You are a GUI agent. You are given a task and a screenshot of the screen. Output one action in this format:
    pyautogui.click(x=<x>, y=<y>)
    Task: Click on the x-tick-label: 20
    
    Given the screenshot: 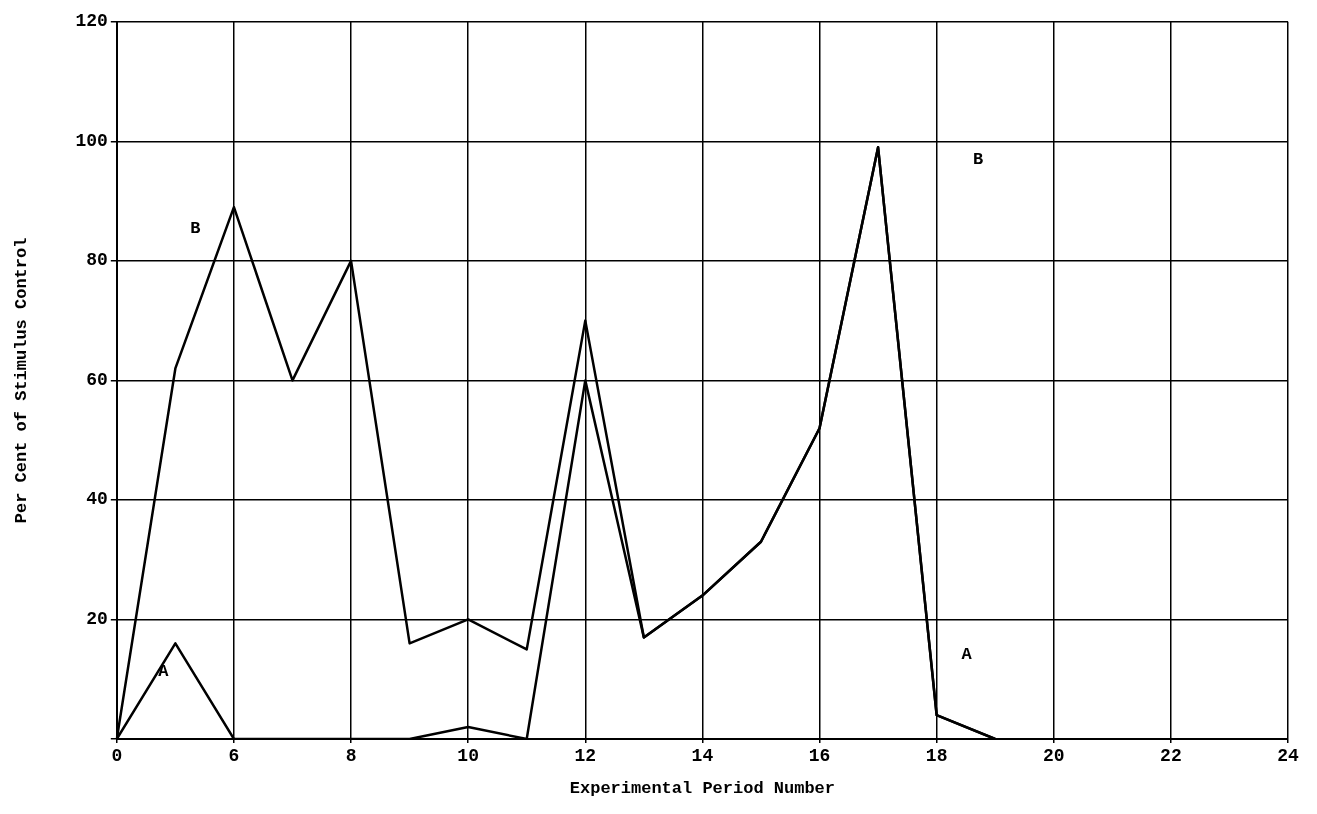 What is the action you would take?
    pyautogui.click(x=1053, y=756)
    